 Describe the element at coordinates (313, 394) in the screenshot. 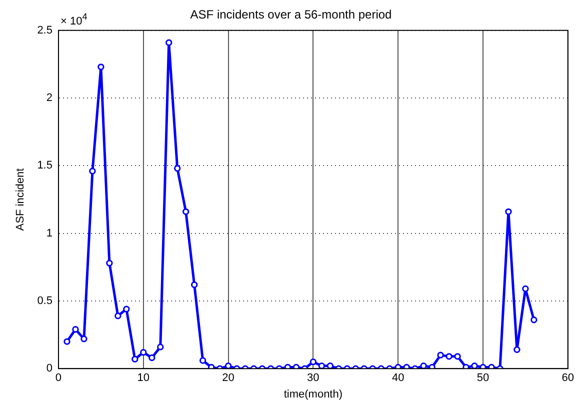

I see `x-axis-title: time(month)` at that location.